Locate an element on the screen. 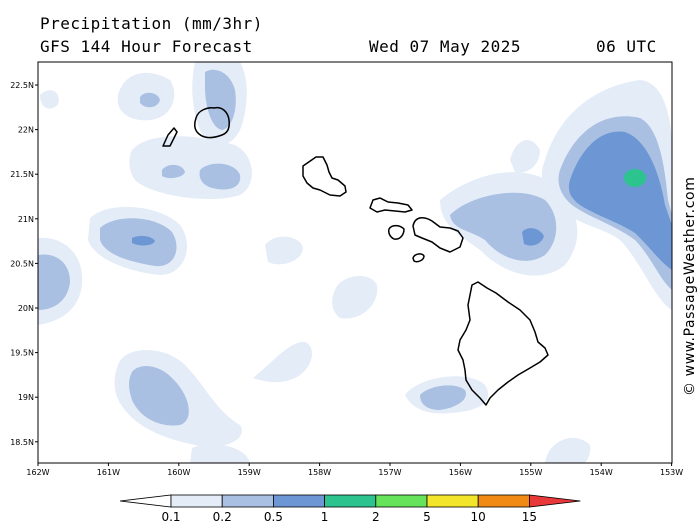 The width and height of the screenshot is (700, 525). map-title: Precipitation (mm/3hr) is located at coordinates (151, 23).